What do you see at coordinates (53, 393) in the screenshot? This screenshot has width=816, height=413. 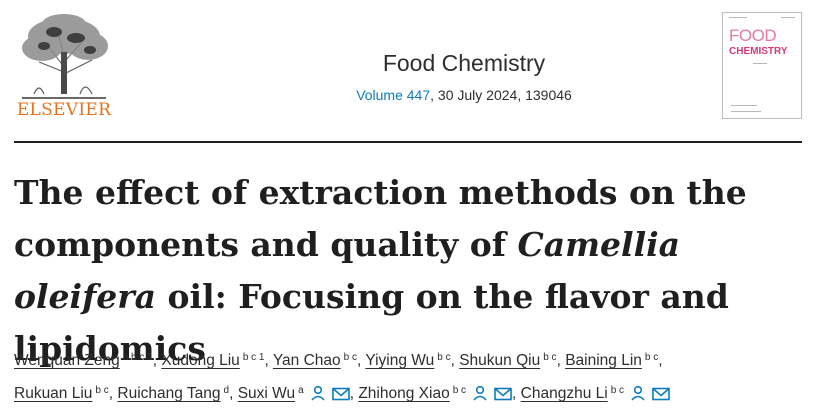 I see `author-link: Rukuan Liu` at bounding box center [53, 393].